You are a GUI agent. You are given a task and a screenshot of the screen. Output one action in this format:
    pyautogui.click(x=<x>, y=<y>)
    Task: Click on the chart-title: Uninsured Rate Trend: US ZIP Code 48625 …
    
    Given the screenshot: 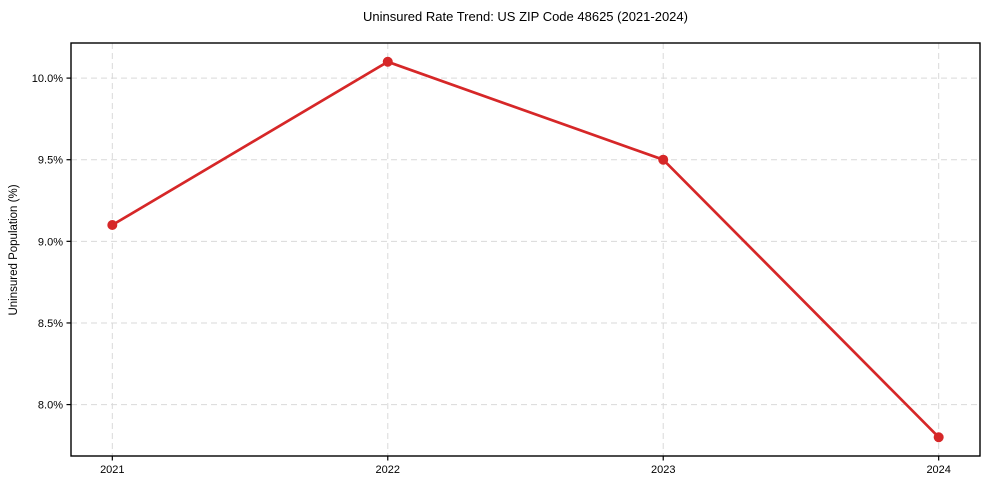 What is the action you would take?
    pyautogui.click(x=525, y=16)
    